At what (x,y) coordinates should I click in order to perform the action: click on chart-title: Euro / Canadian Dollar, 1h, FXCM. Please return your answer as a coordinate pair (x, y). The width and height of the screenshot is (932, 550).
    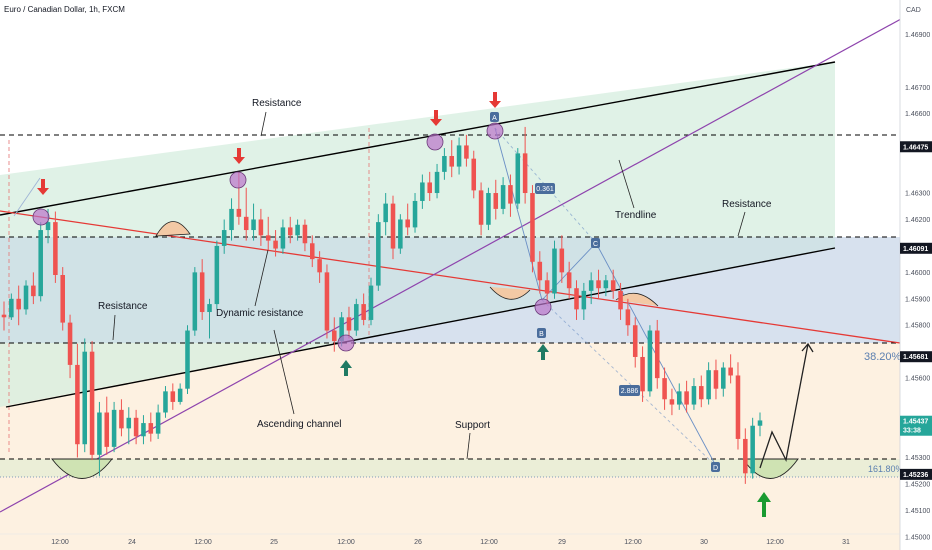
    Looking at the image, I should click on (64, 9).